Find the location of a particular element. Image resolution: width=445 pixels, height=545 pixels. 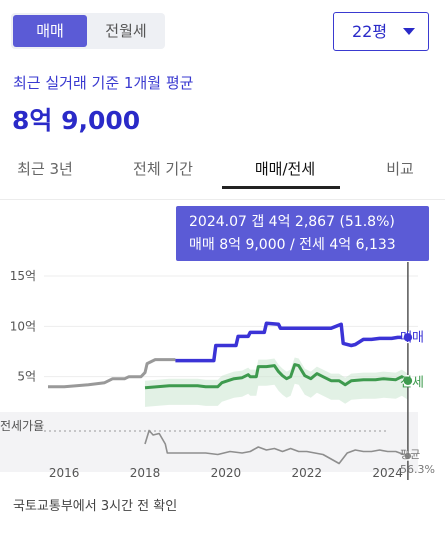

y-tick-label: 5억 is located at coordinates (26, 377).